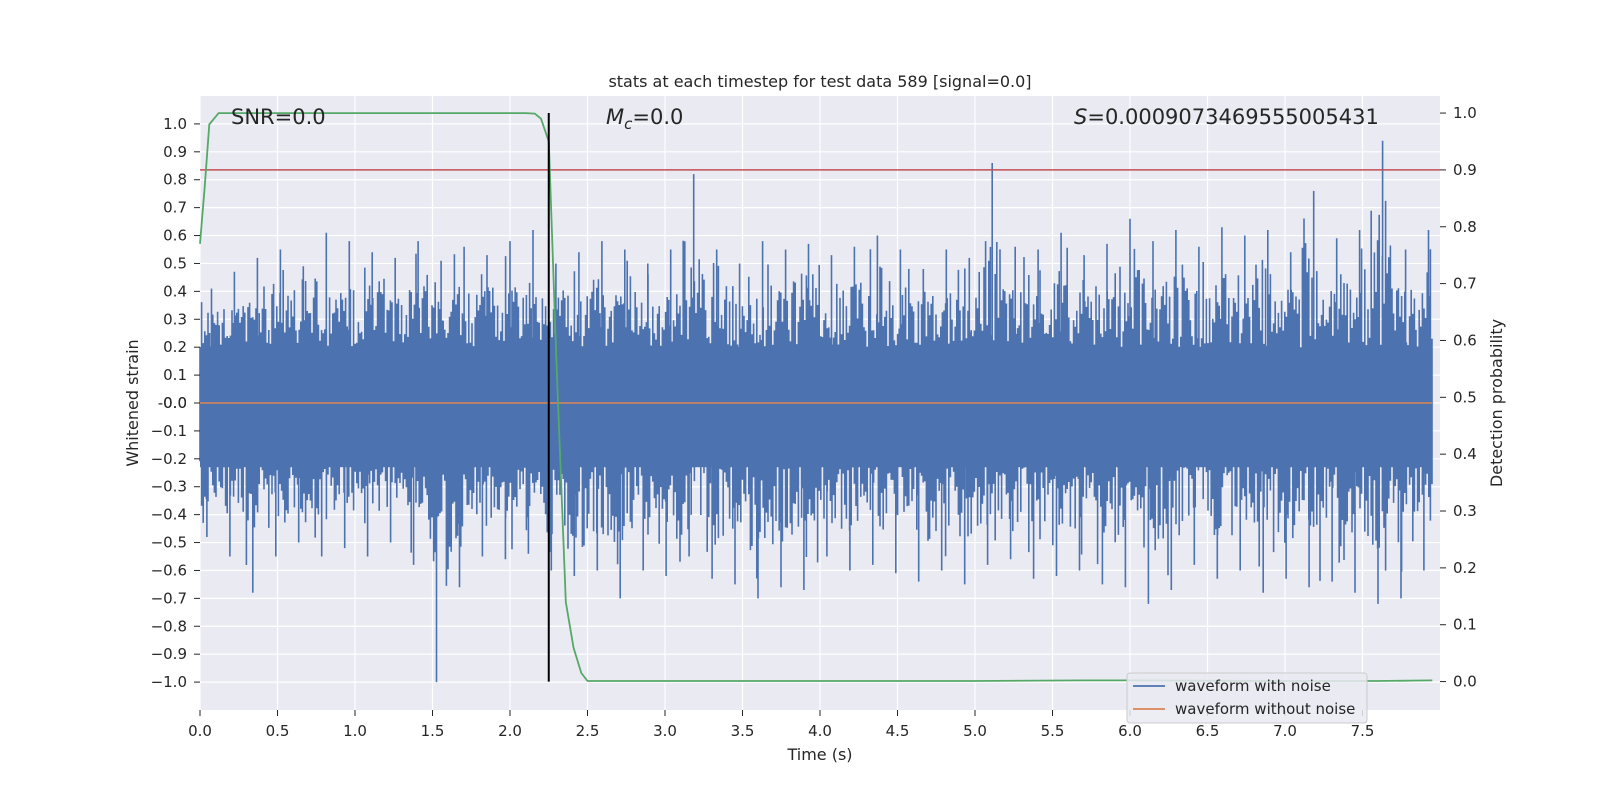 Image resolution: width=1600 pixels, height=800 pixels. What do you see at coordinates (169, 543) in the screenshot?
I see `y-tick-label: −0.5` at bounding box center [169, 543].